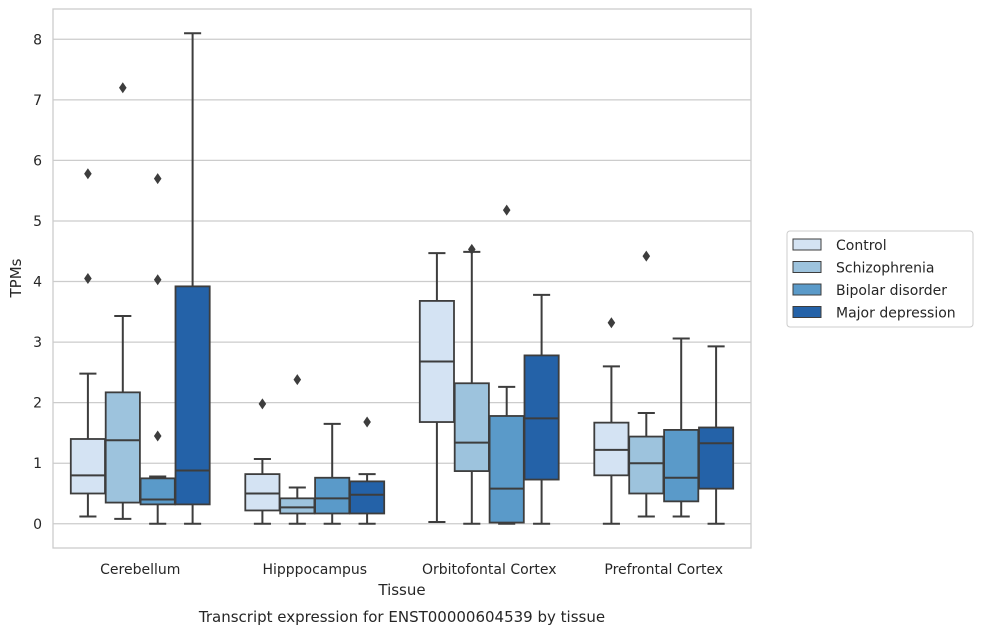 This screenshot has height=634, width=983. Describe the element at coordinates (140, 570) in the screenshot. I see `x-tick-label-0: Cerebellum` at that location.